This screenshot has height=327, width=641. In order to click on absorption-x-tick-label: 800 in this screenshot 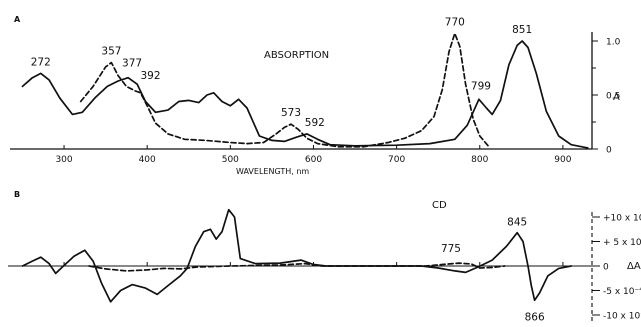, I will do `click(479, 160)`.